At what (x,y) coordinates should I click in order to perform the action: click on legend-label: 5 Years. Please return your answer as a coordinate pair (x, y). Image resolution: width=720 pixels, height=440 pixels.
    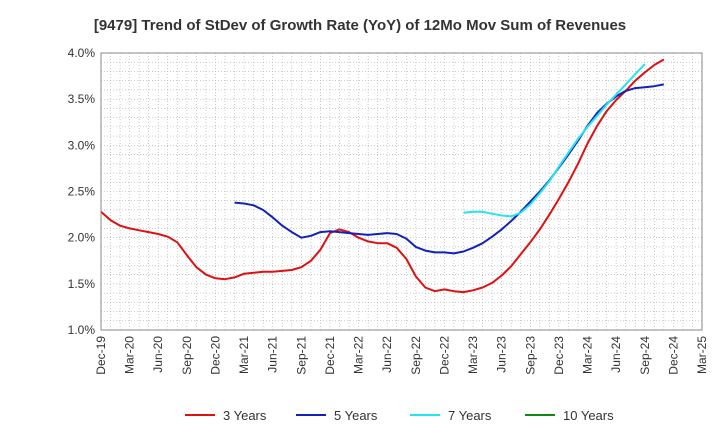
    Looking at the image, I should click on (356, 415).